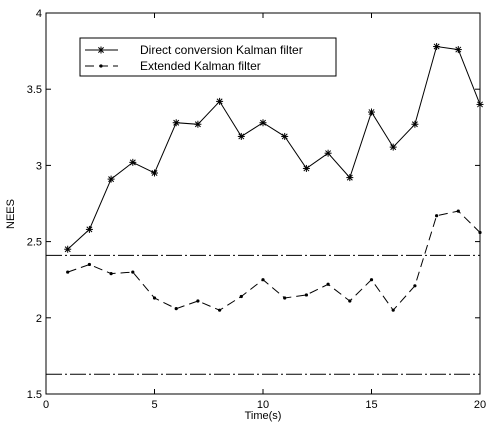 The height and width of the screenshot is (429, 498). Describe the element at coordinates (480, 405) in the screenshot. I see `x-tick-label: 20` at that location.